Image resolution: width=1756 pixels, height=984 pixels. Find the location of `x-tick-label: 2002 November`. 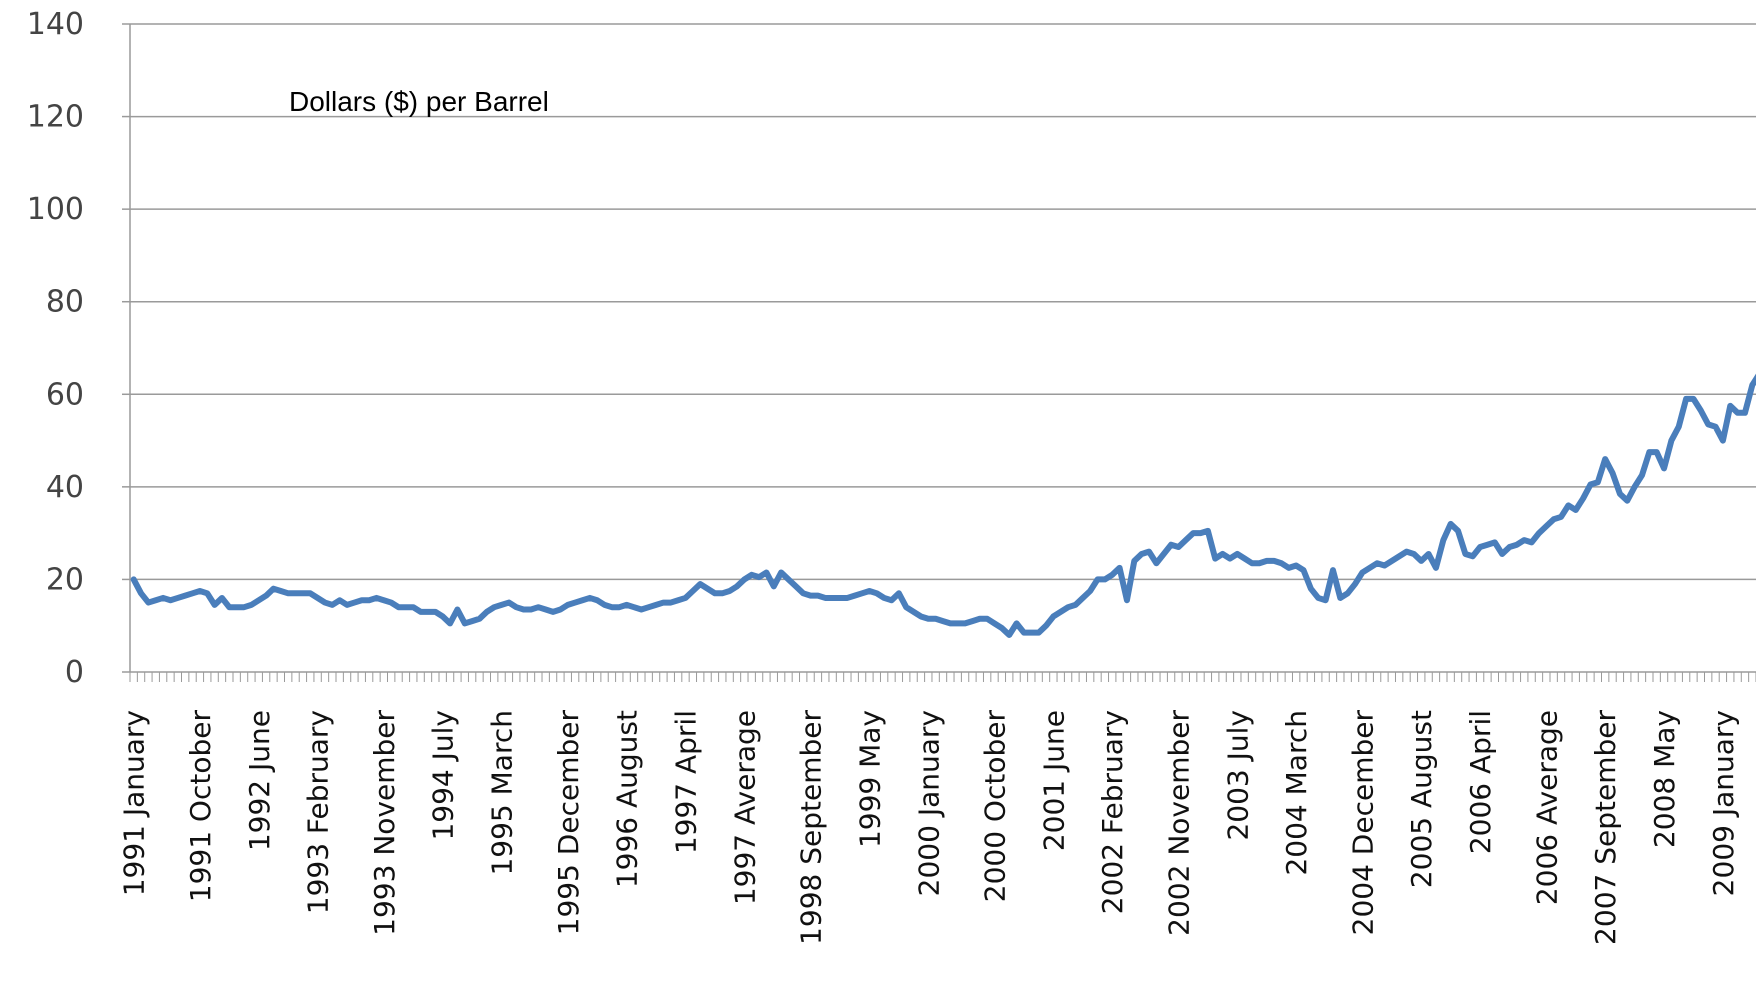

x-tick-label: 2002 November is located at coordinates (1178, 823).